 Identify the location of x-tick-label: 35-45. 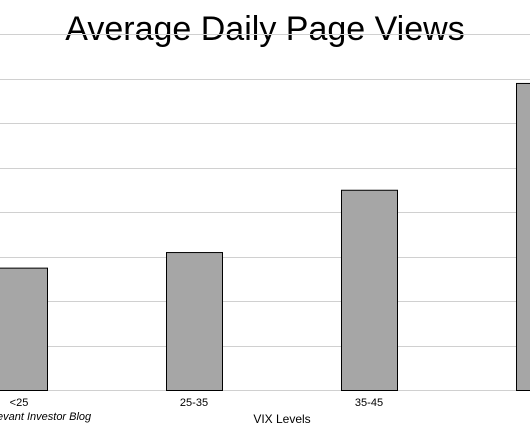
(369, 403).